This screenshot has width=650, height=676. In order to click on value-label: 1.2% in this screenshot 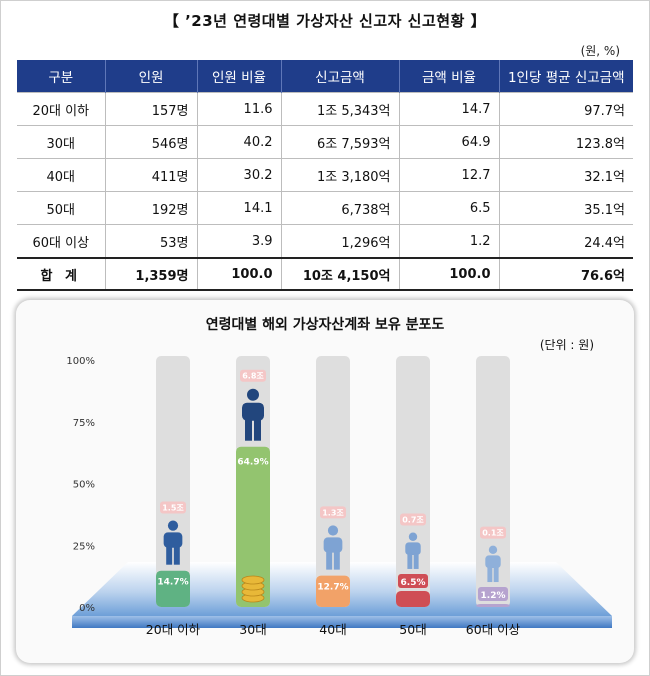, I will do `click(493, 596)`.